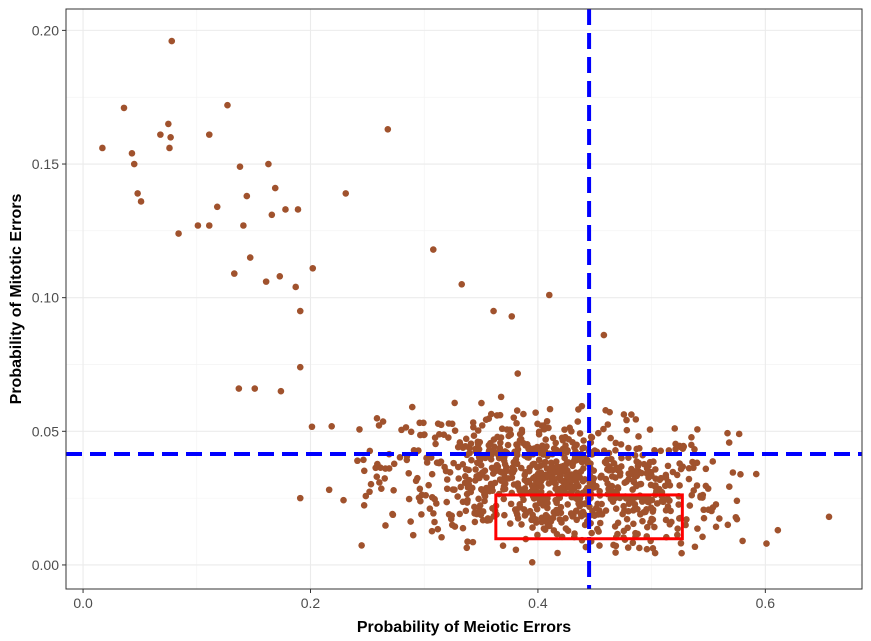 The height and width of the screenshot is (641, 871). I want to click on y-axis-ticks: 0.00 0.05 0.10 0.15 0.20, so click(49, 297).